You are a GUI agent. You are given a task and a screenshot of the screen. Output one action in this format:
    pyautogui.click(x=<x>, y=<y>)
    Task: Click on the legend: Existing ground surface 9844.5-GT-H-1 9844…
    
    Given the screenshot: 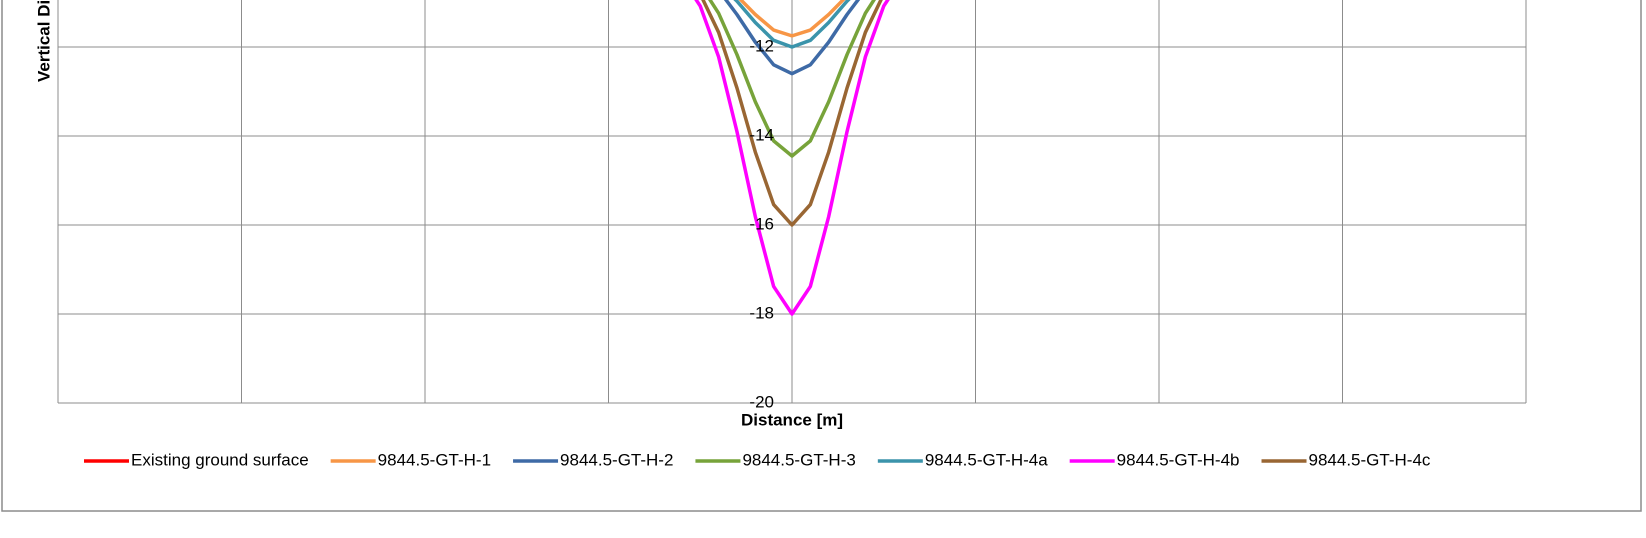 What is the action you would take?
    pyautogui.click(x=757, y=459)
    